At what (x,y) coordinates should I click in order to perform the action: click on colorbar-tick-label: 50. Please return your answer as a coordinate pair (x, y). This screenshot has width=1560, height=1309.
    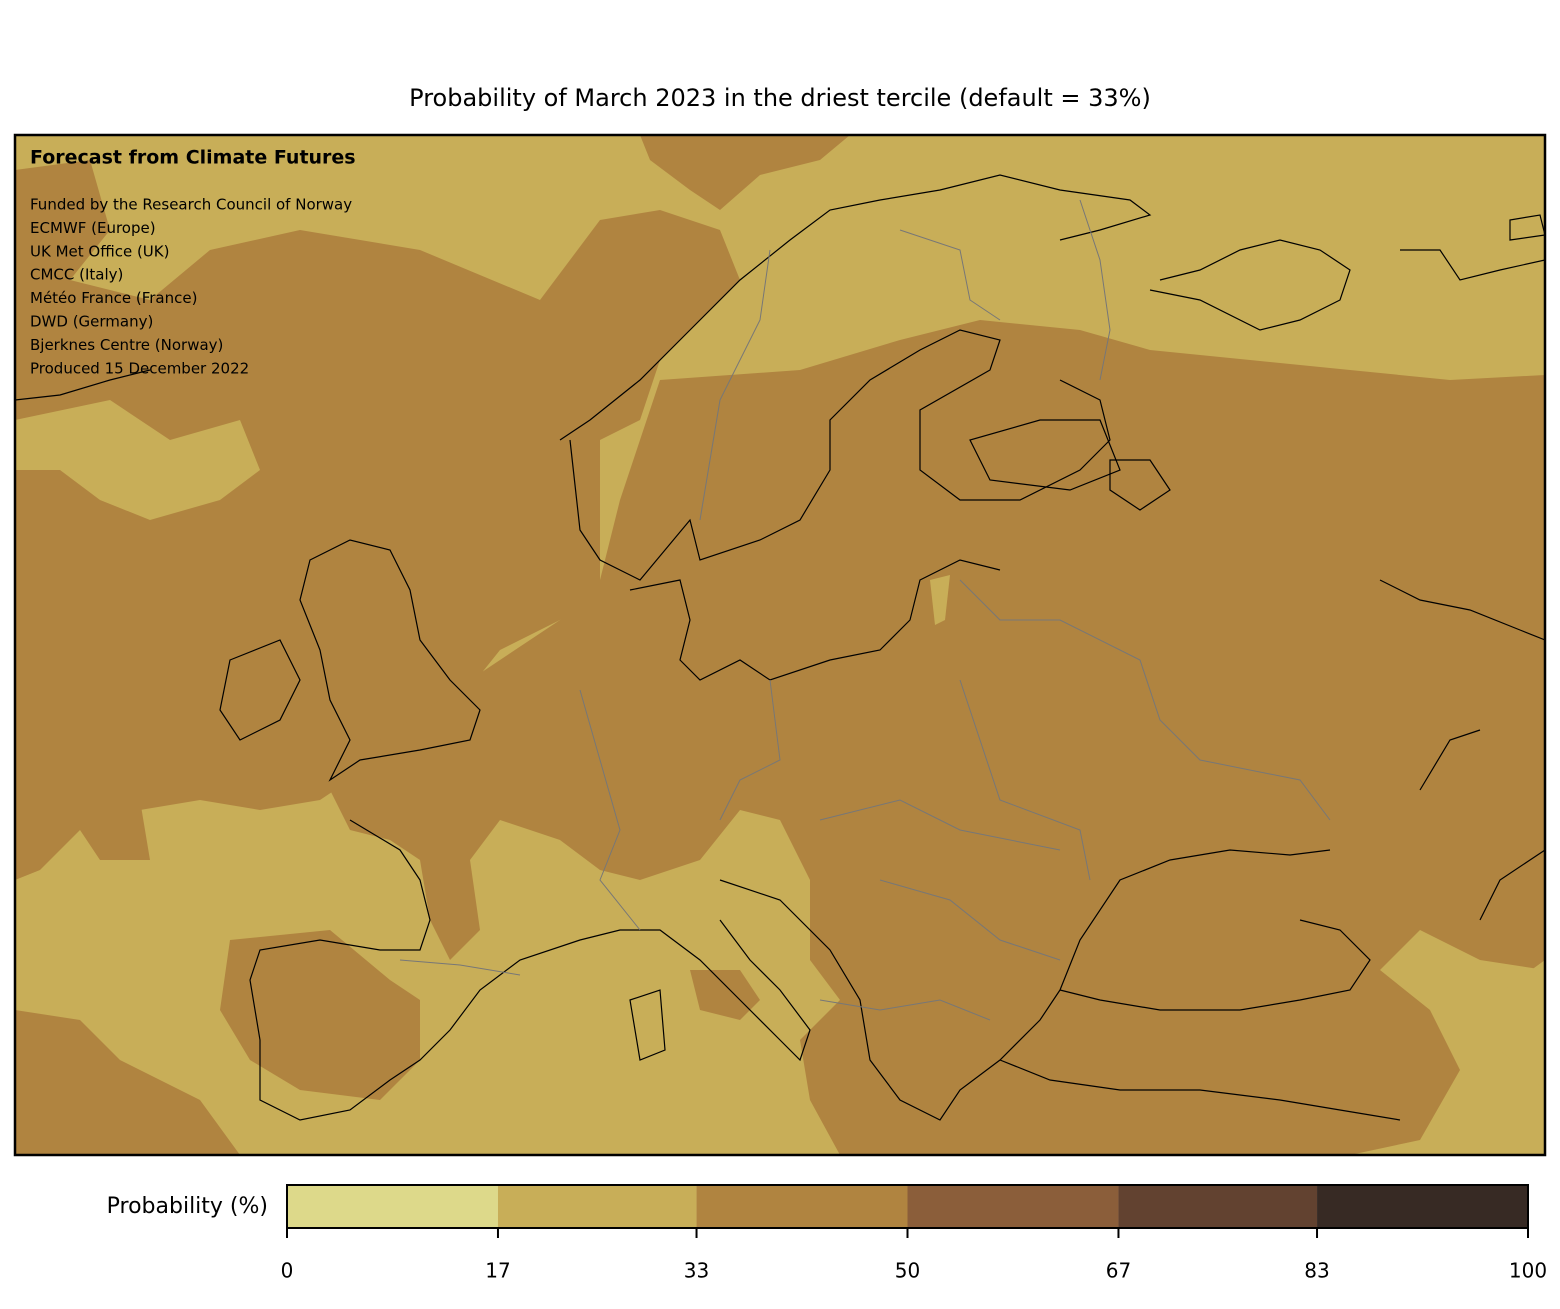
    Looking at the image, I should click on (907, 1271).